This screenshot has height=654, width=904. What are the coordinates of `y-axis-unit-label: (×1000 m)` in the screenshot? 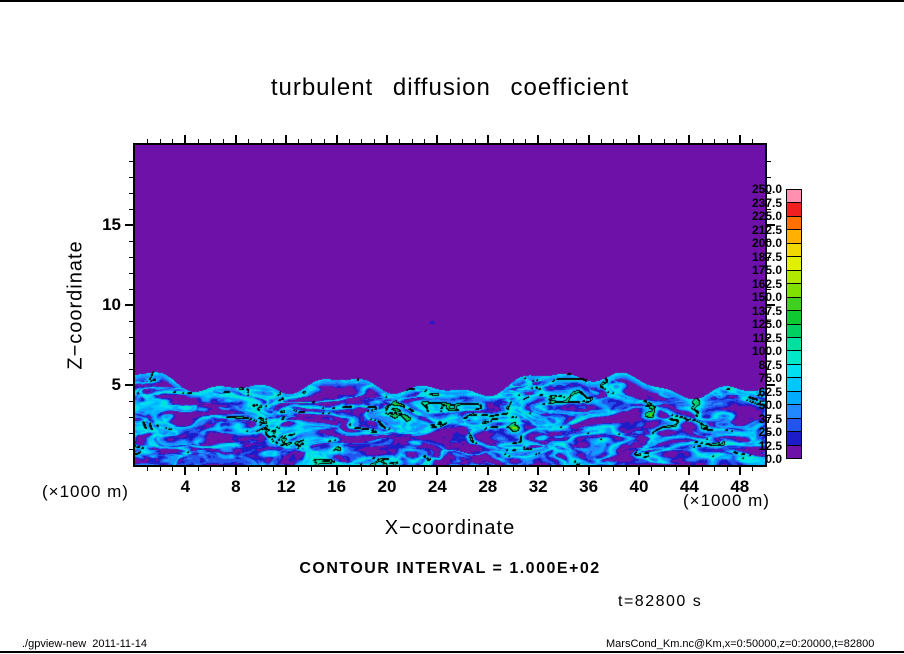 It's located at (85, 491).